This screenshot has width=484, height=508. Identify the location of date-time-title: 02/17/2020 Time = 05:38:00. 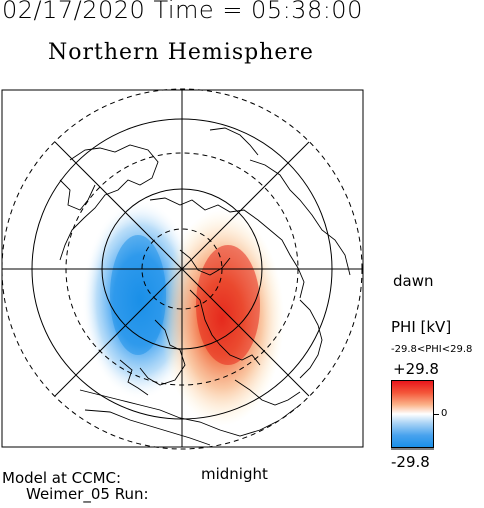
(182, 12).